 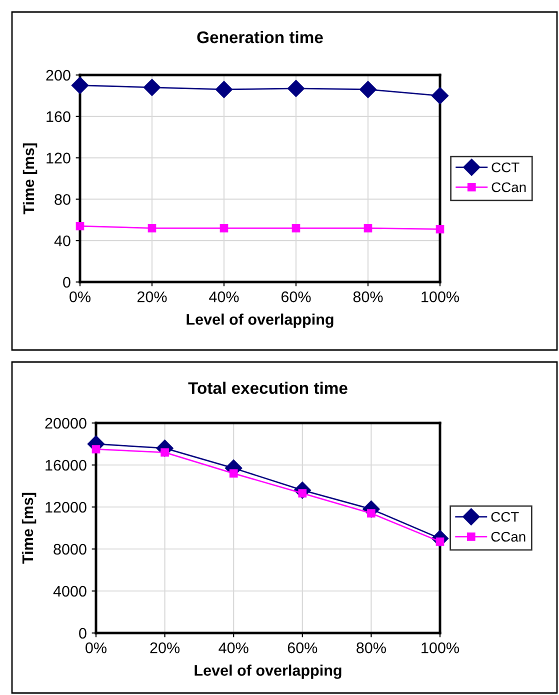 I want to click on y-tick-label: 160, so click(x=58, y=116).